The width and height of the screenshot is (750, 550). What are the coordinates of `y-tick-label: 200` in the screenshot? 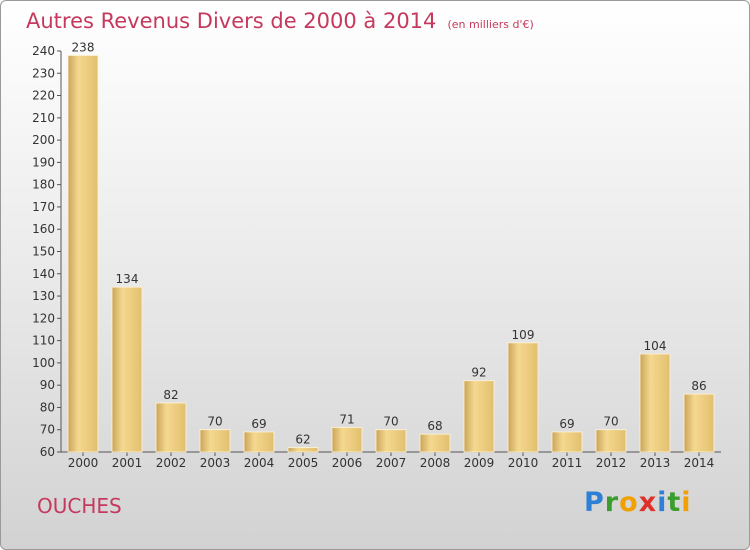 It's located at (43, 140).